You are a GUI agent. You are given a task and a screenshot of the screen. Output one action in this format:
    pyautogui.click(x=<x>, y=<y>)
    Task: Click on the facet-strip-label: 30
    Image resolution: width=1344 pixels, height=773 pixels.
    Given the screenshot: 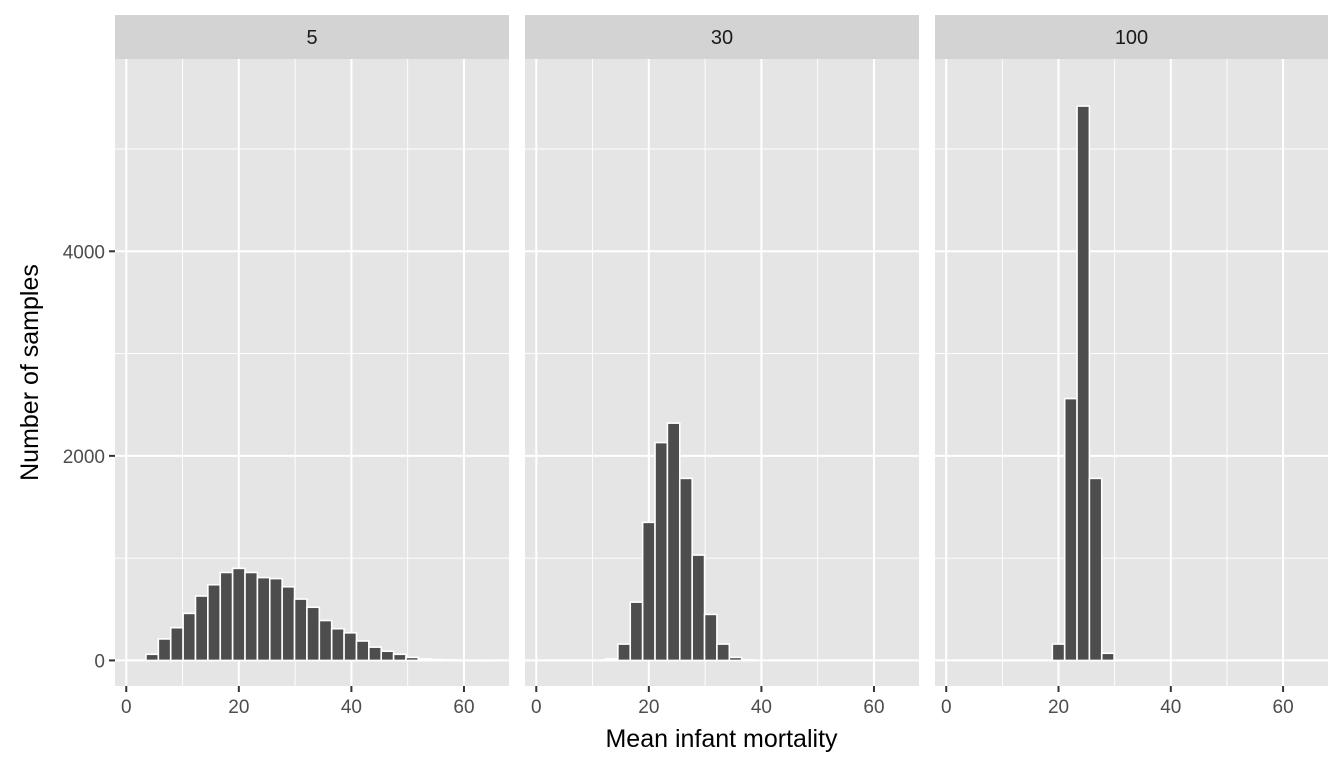 What is the action you would take?
    pyautogui.click(x=722, y=38)
    